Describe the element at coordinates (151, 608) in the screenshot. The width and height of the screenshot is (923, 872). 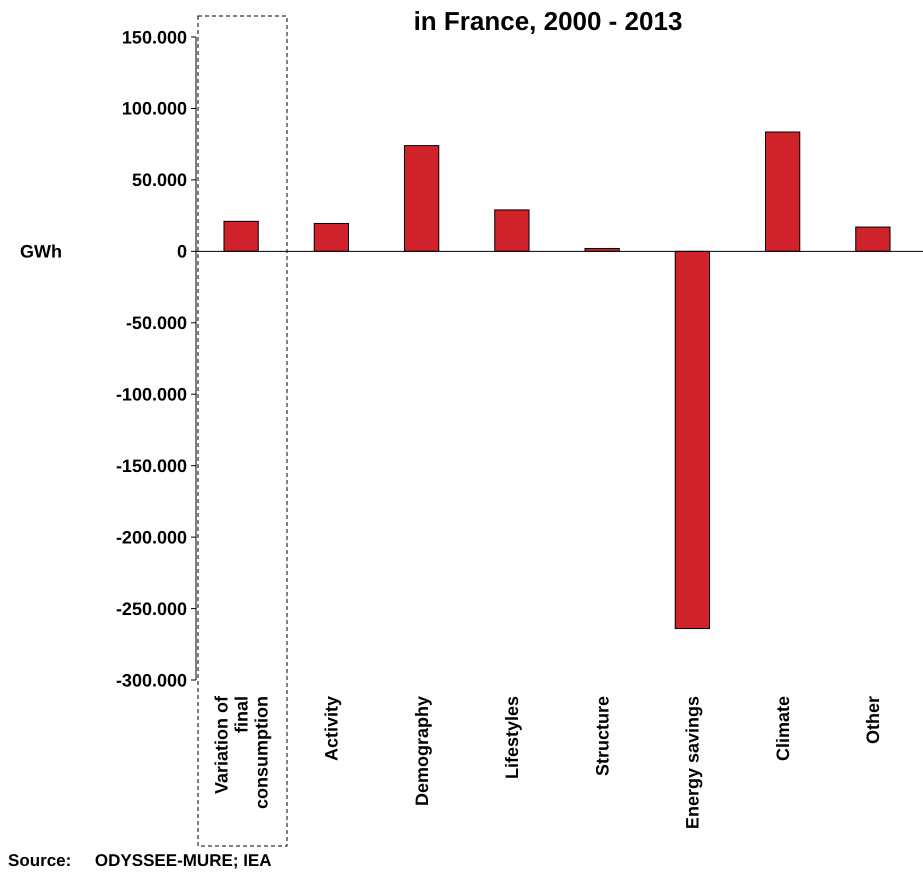
I see `y-tick-label: -250.000` at that location.